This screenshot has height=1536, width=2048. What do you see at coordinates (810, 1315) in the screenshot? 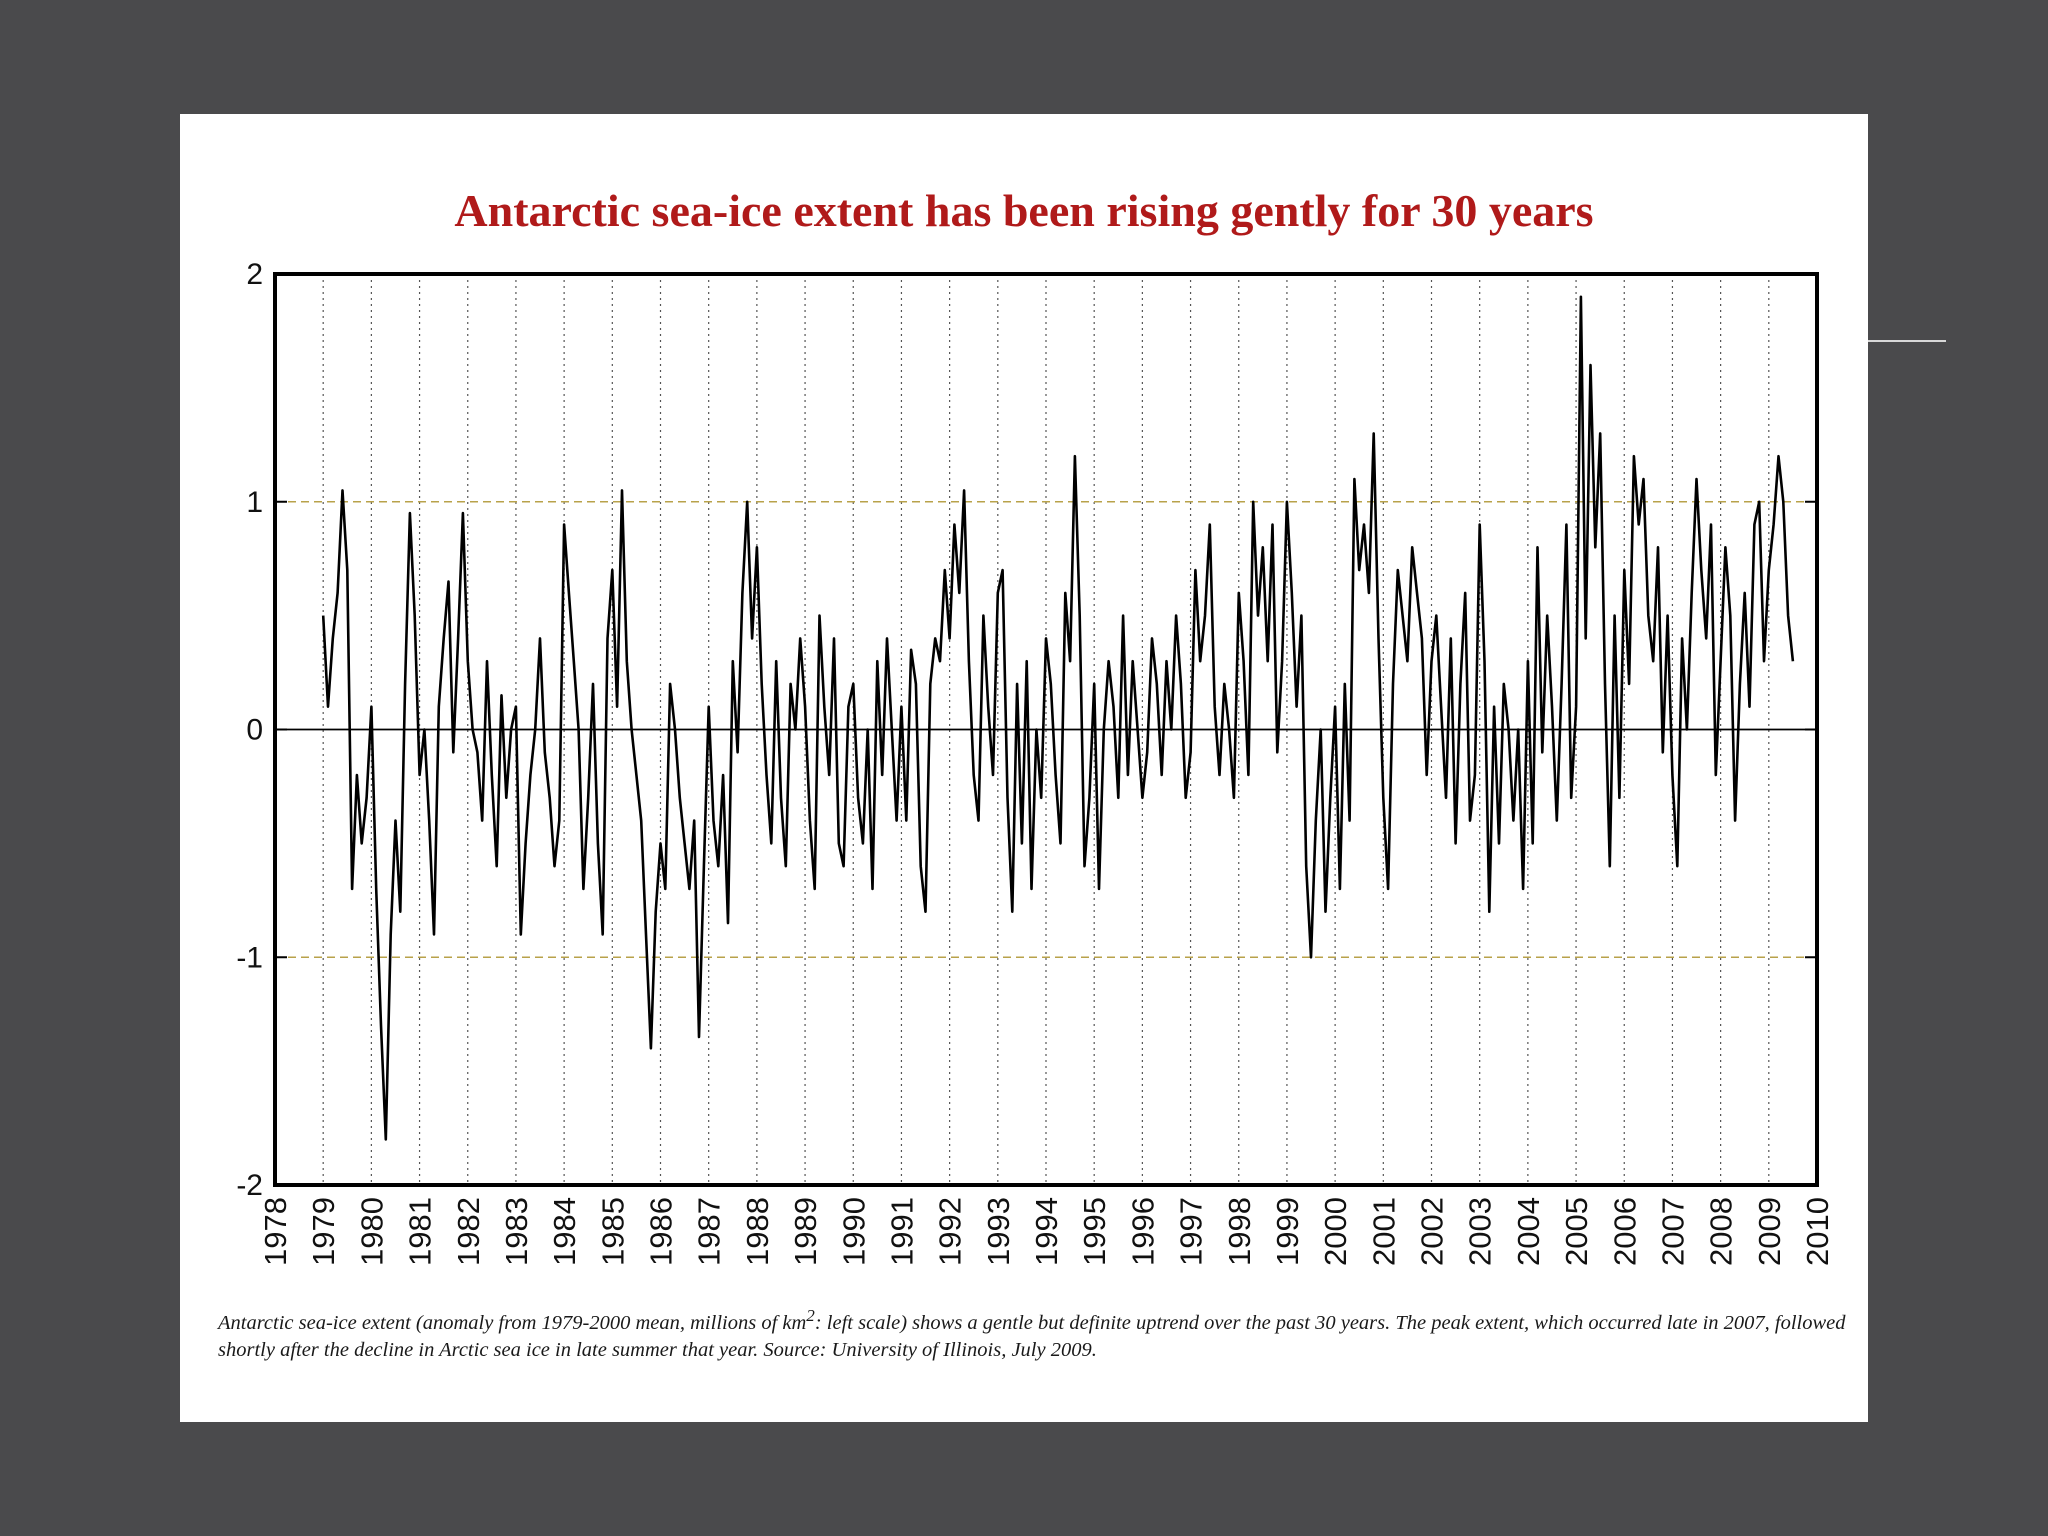
I see `caption-superscript: 2` at bounding box center [810, 1315].